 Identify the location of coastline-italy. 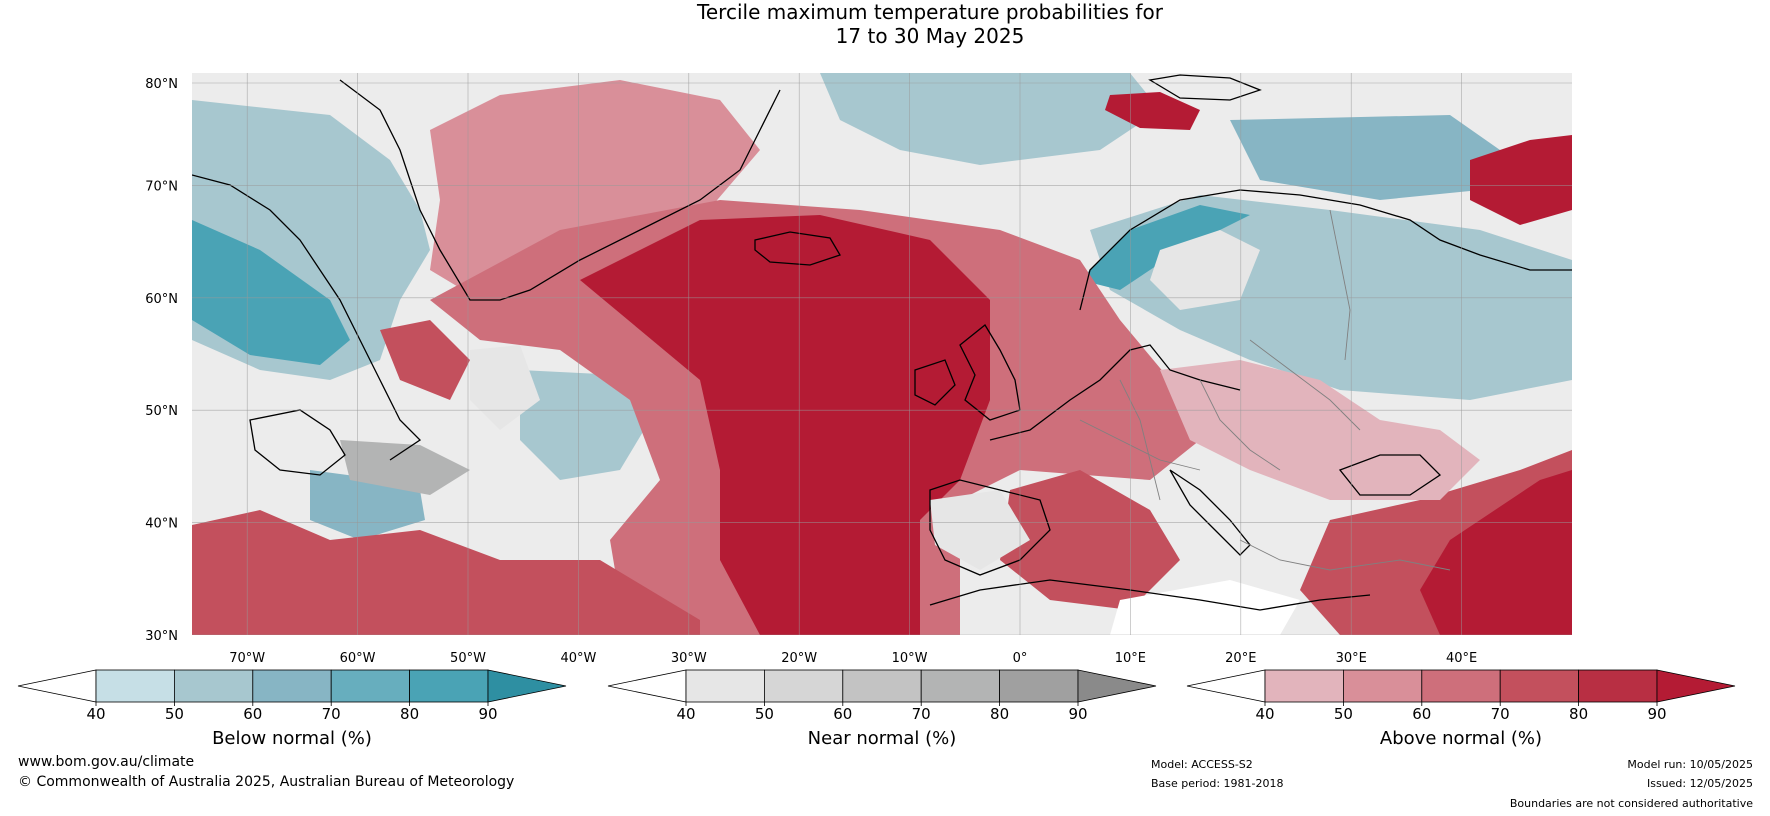
(1210, 512).